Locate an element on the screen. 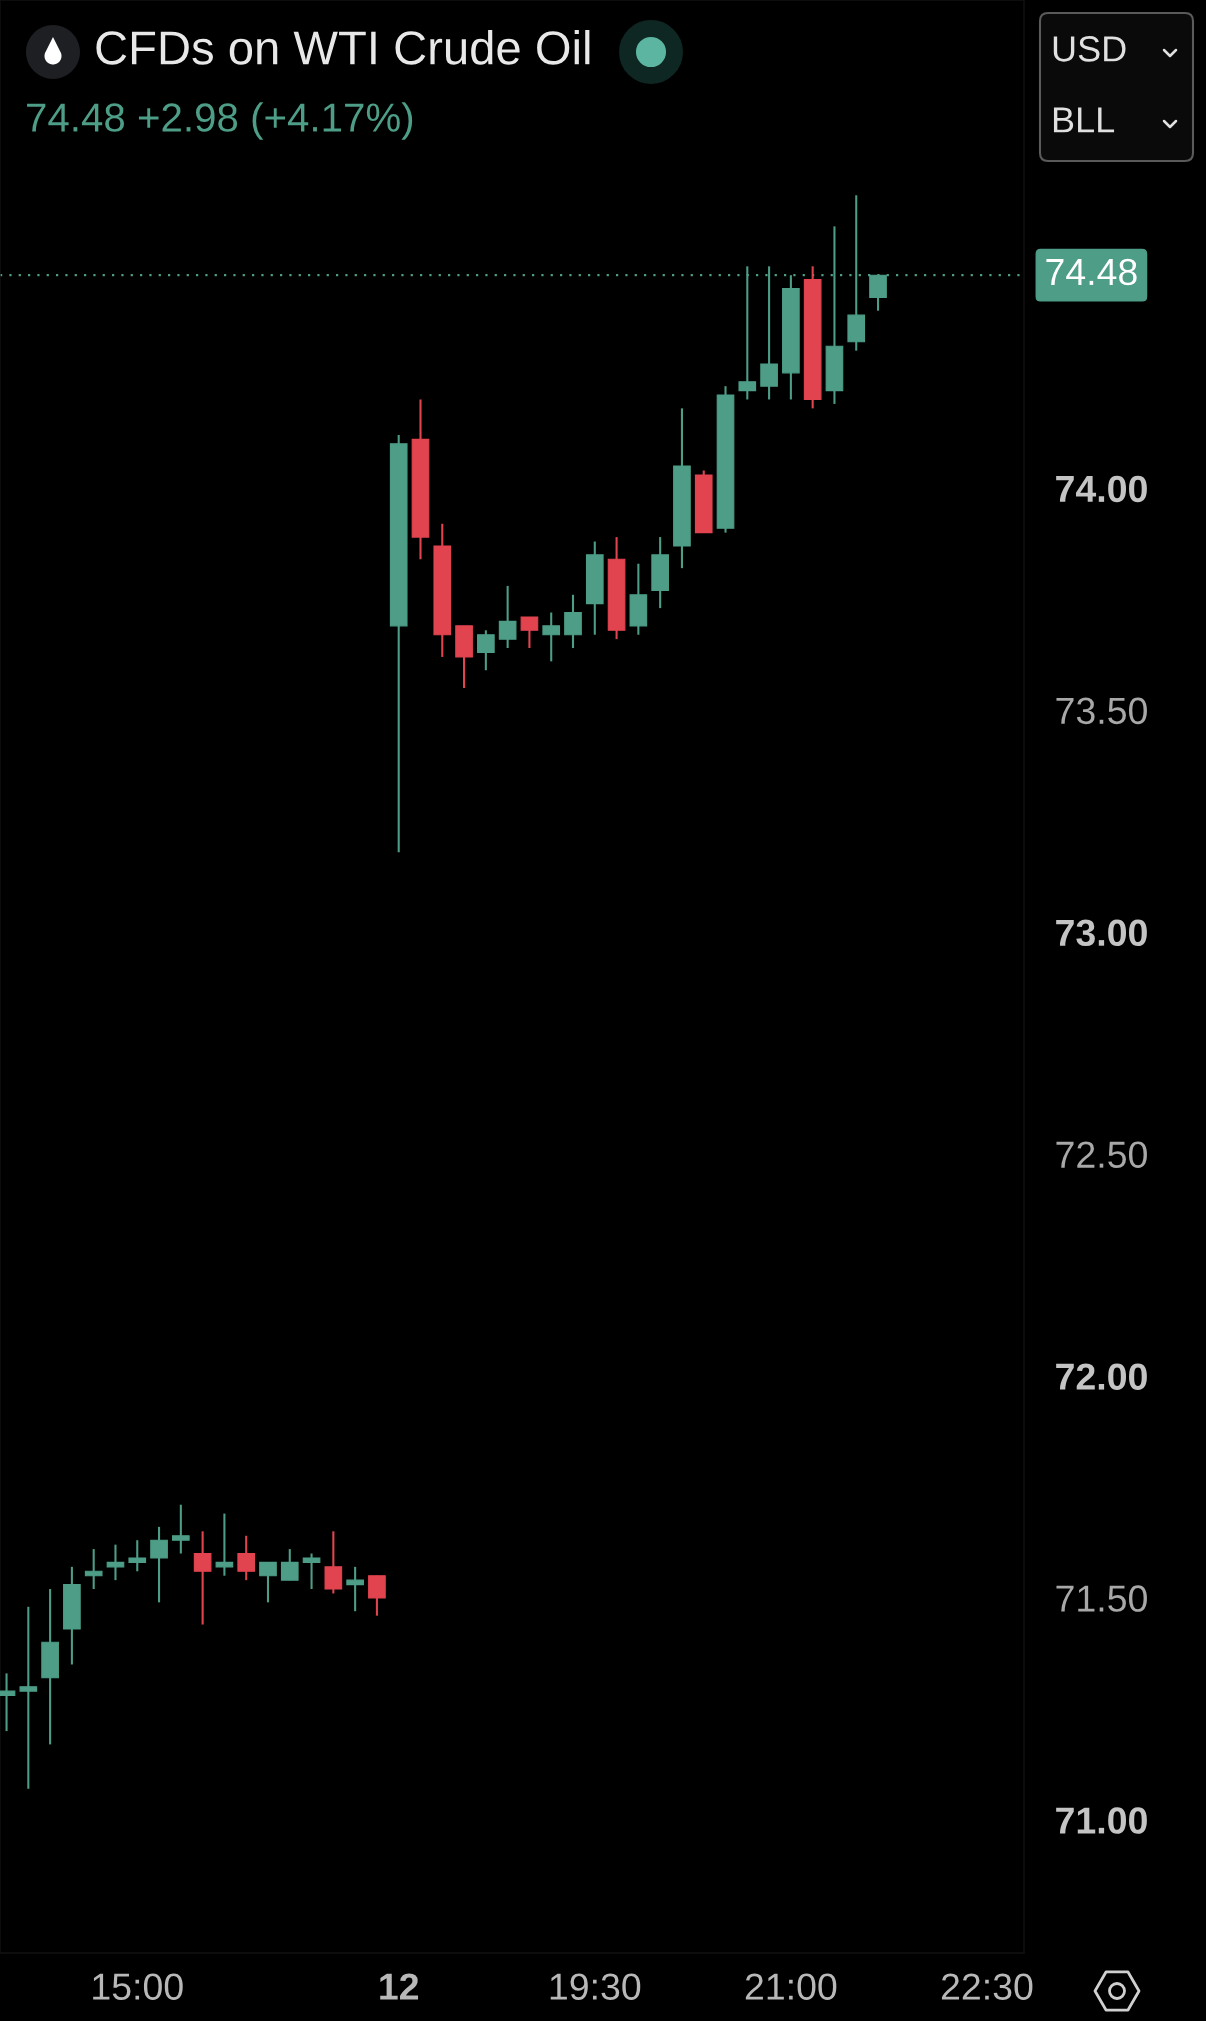  text: CFDs on WTI Crude Oil is located at coordinates (343, 47).